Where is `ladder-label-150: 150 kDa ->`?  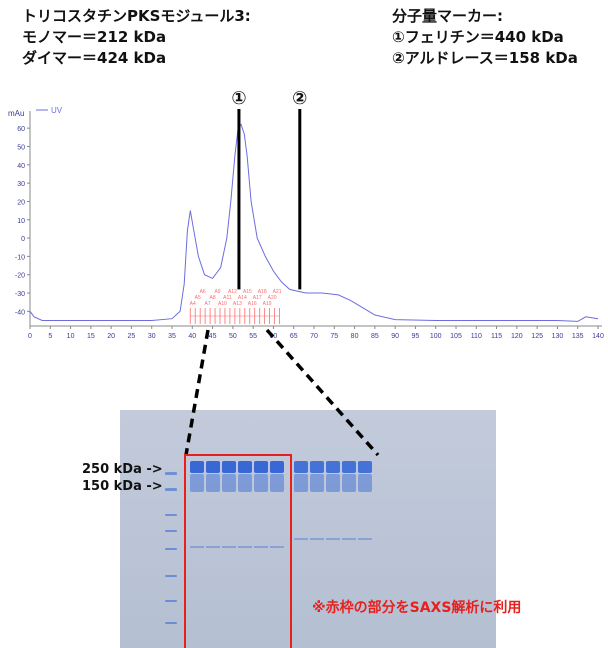 ladder-label-150: 150 kDa -> is located at coordinates (122, 486).